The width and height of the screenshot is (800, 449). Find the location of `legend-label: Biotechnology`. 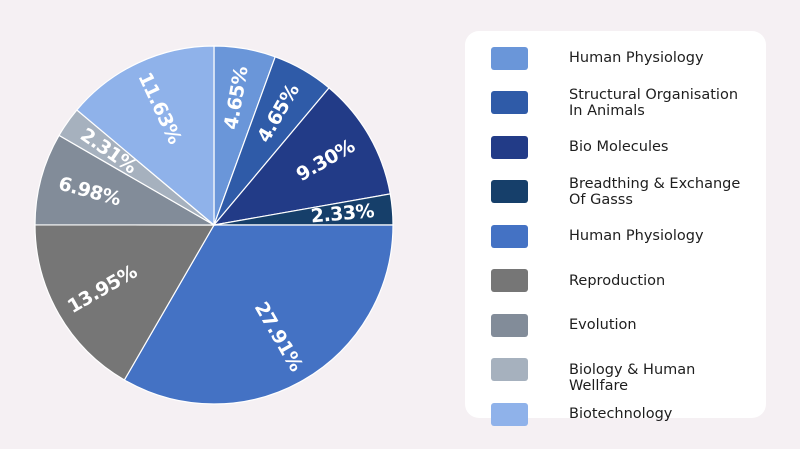

legend-label: Biotechnology is located at coordinates (621, 414).